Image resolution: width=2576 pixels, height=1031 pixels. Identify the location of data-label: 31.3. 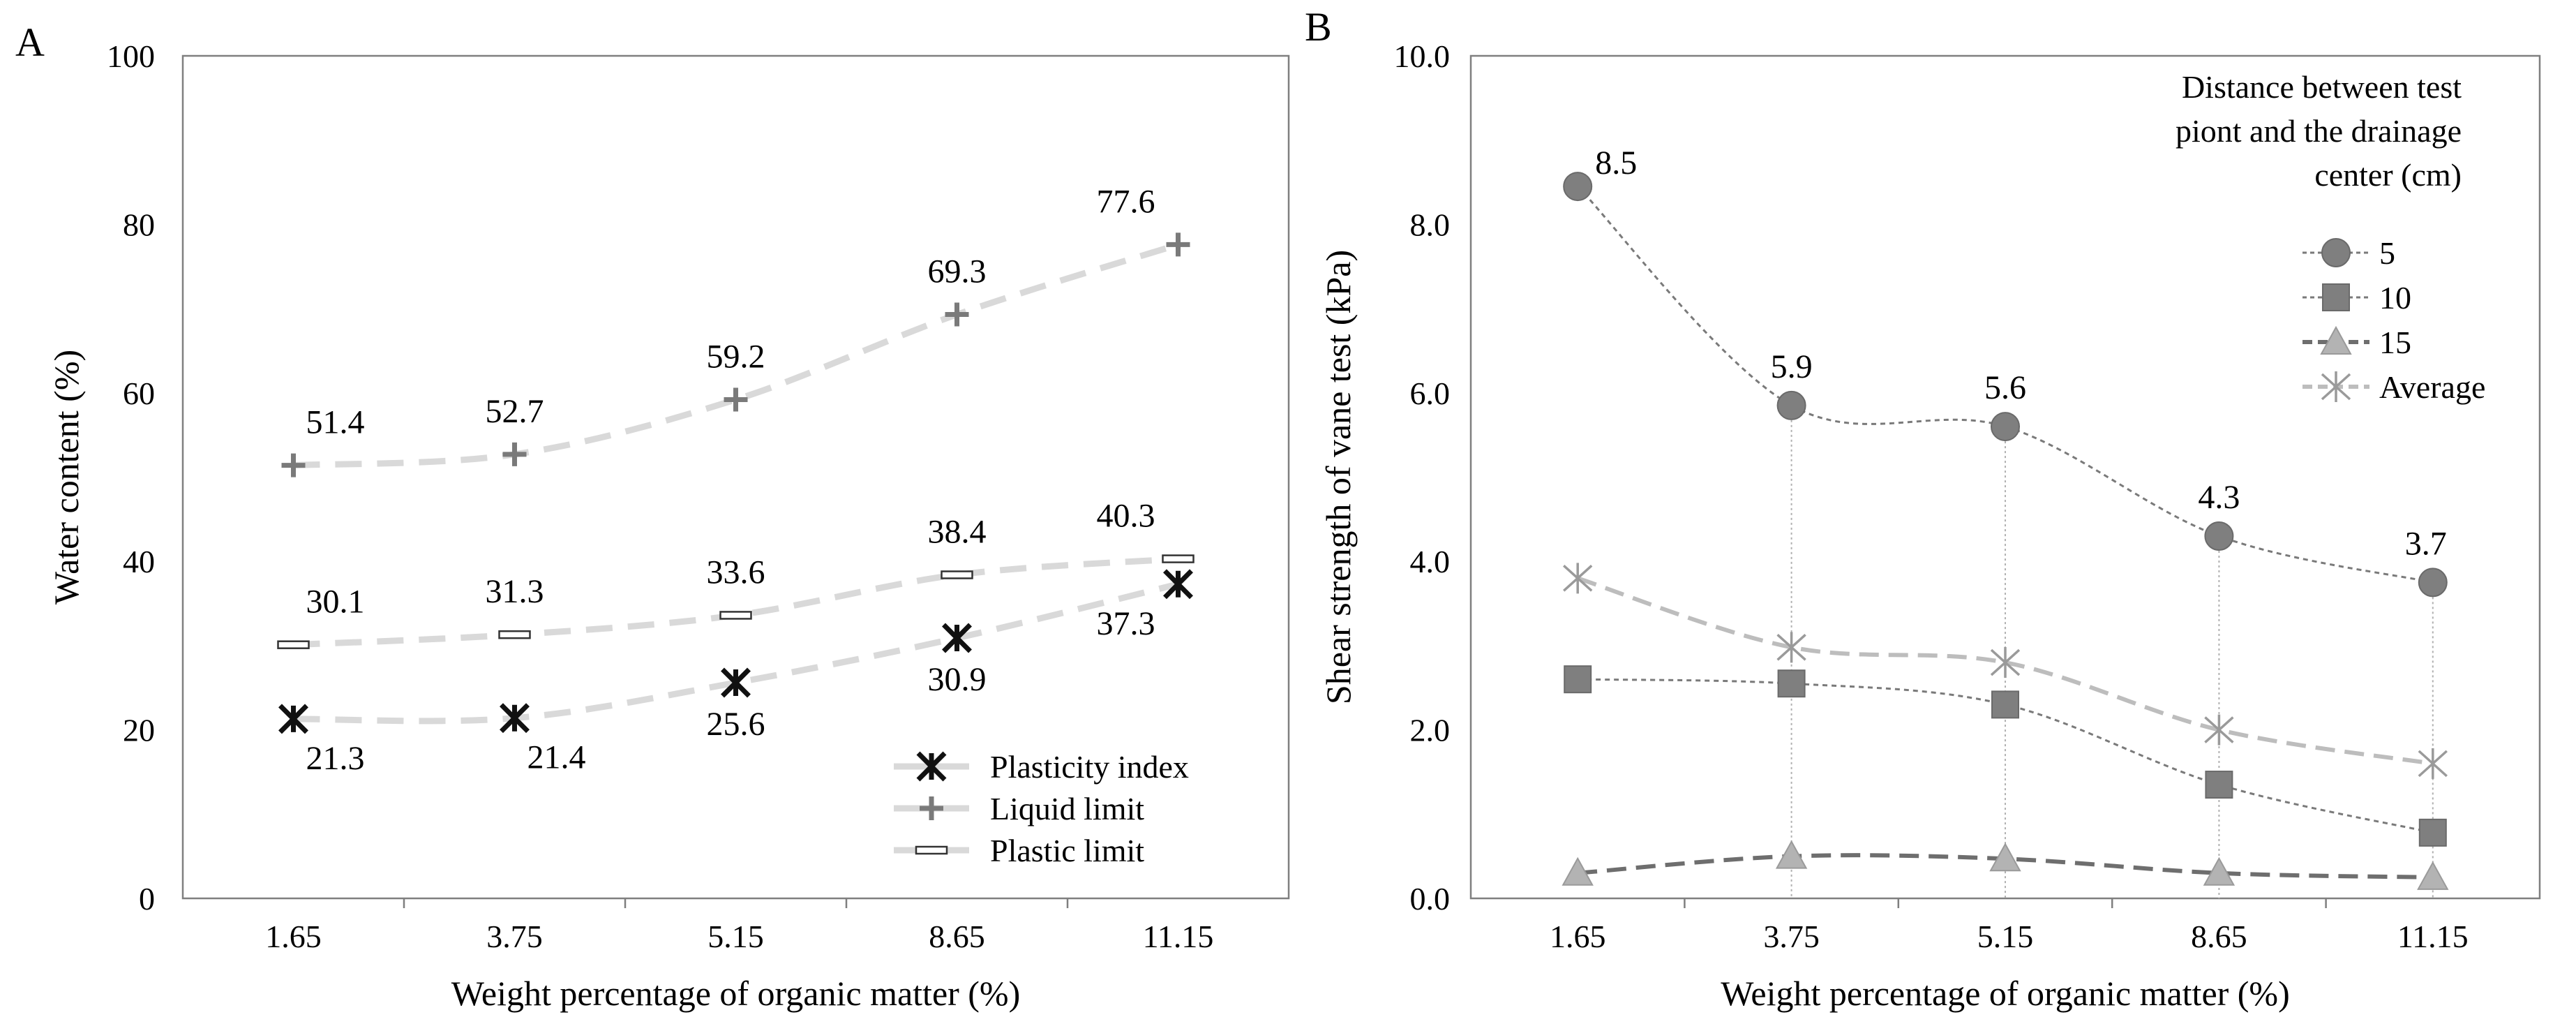
(515, 591).